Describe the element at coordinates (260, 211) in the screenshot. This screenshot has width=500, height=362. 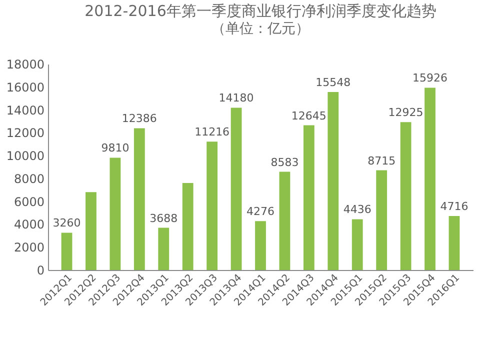
I see `data-label: 4276` at that location.